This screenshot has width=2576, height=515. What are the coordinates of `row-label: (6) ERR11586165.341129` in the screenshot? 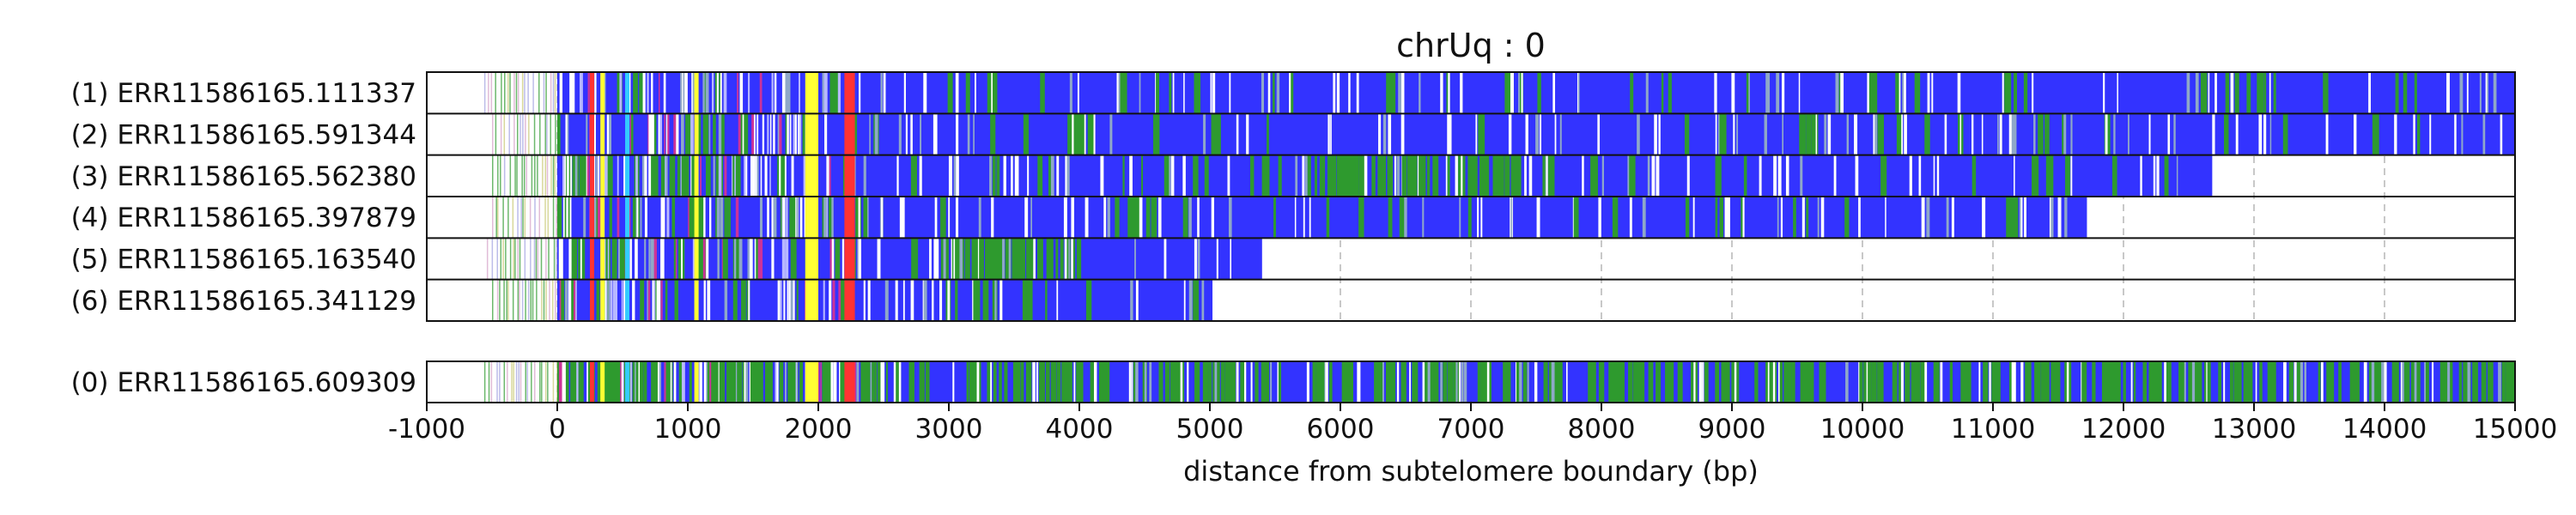 It's located at (243, 301).